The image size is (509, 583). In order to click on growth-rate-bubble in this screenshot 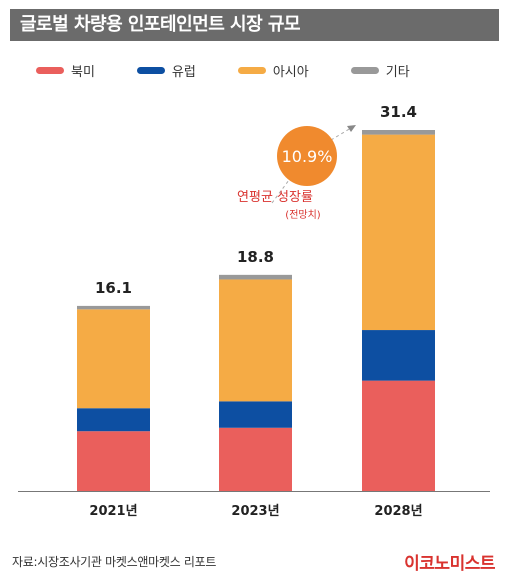, I will do `click(307, 156)`.